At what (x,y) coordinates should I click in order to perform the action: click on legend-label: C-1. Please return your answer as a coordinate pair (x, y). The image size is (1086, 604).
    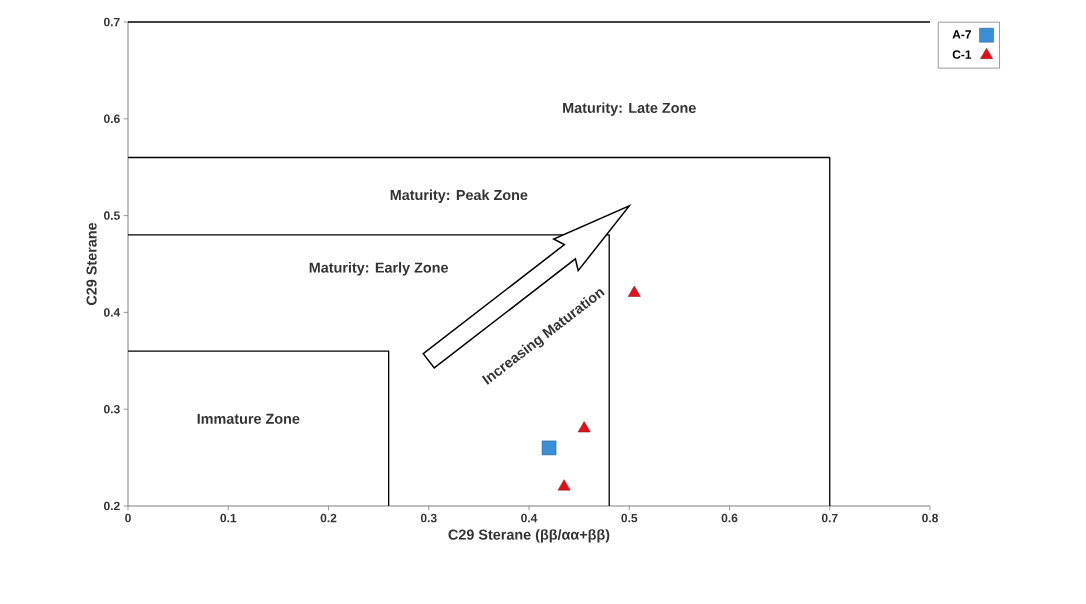
    Looking at the image, I should click on (962, 54).